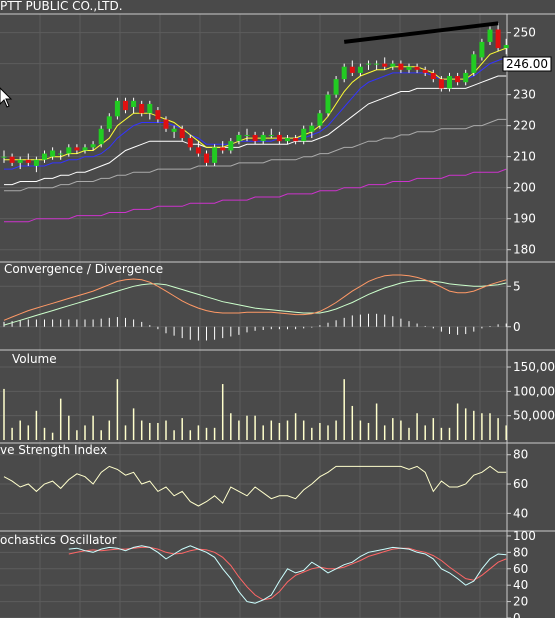  Describe the element at coordinates (524, 250) in the screenshot. I see `axis-tick-label: 180` at that location.